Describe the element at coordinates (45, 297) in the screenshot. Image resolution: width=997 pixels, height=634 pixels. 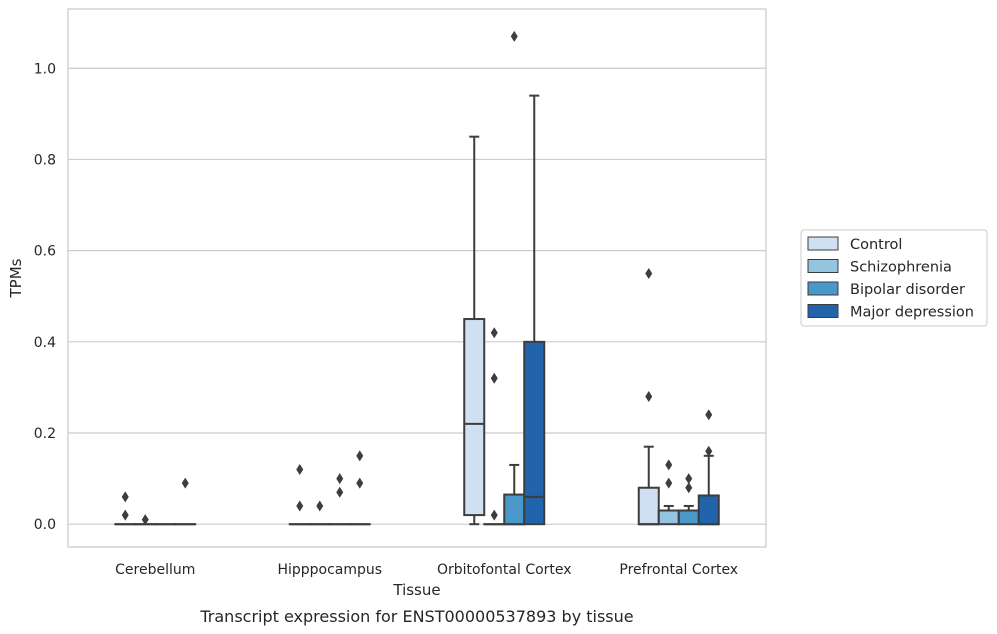
I see `y-tick-labels: 0.0 0.2 0.4 0.6 0.8 1.0` at that location.